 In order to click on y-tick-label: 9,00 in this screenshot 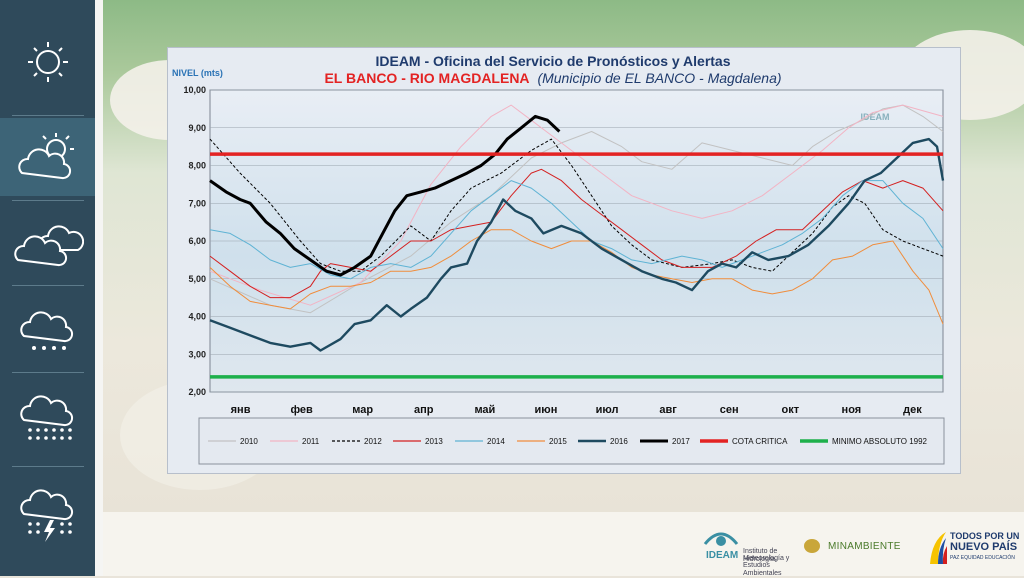, I will do `click(197, 128)`.